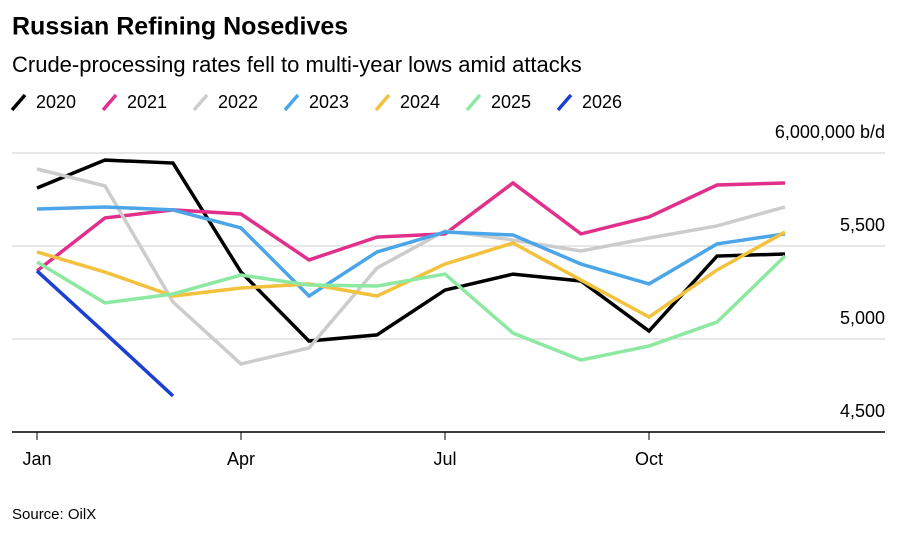  I want to click on y-tick-label: 6,000,000 b/d, so click(830, 132).